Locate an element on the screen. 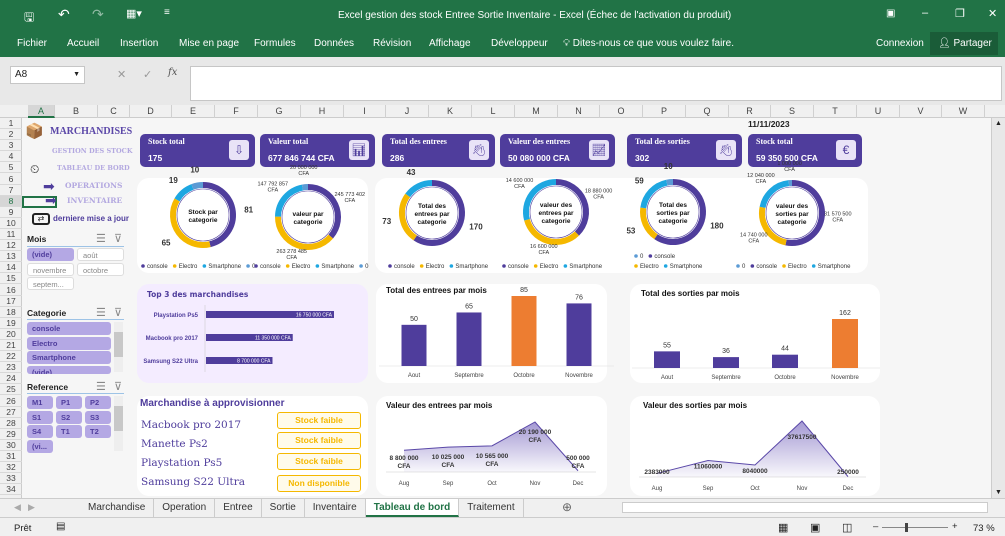 This screenshot has height=536, width=1005. slicer-item: octobre is located at coordinates (100, 269).